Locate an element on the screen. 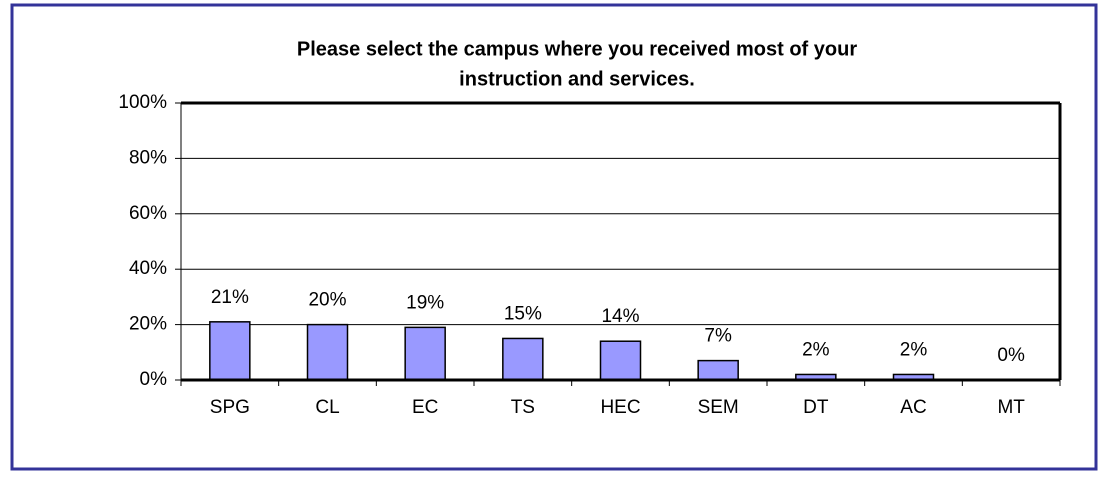 This screenshot has height=477, width=1106. y-tick-label: 40% is located at coordinates (148, 268).